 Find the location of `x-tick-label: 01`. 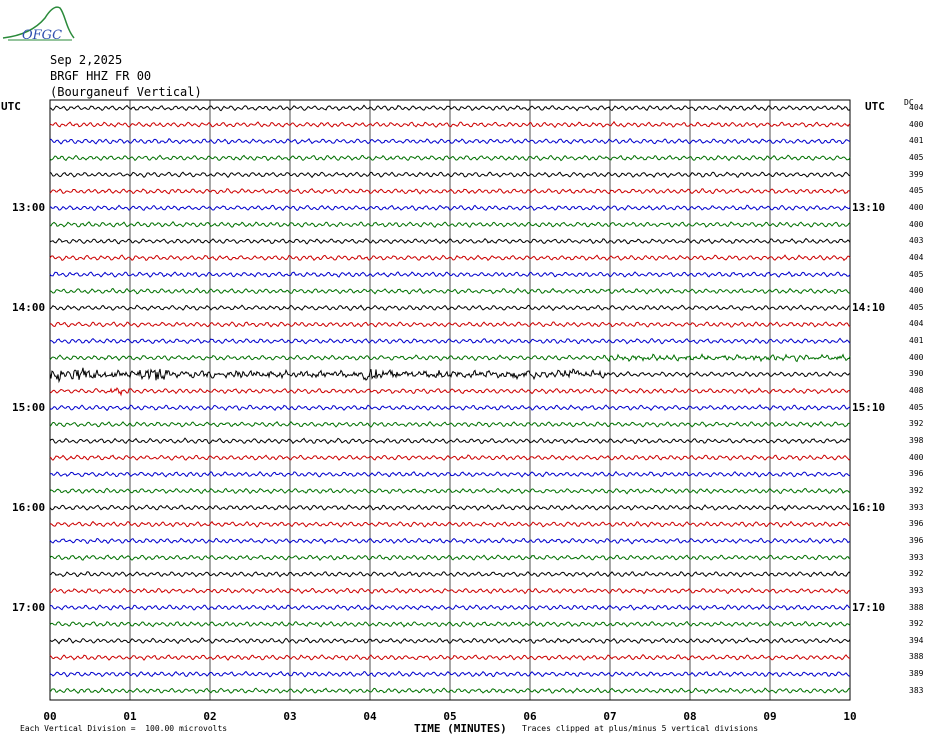

x-tick-label: 01 is located at coordinates (130, 716).